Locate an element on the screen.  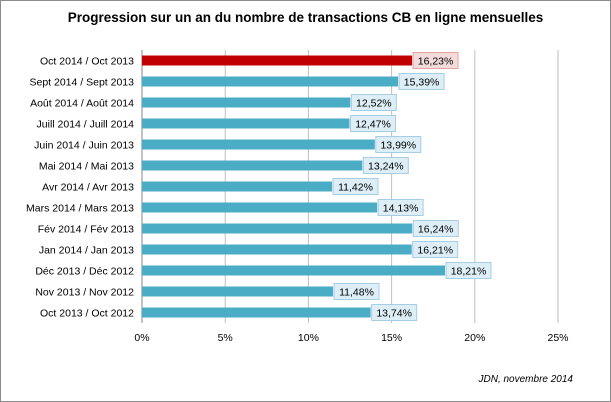
data-label: 18,21% is located at coordinates (469, 272).